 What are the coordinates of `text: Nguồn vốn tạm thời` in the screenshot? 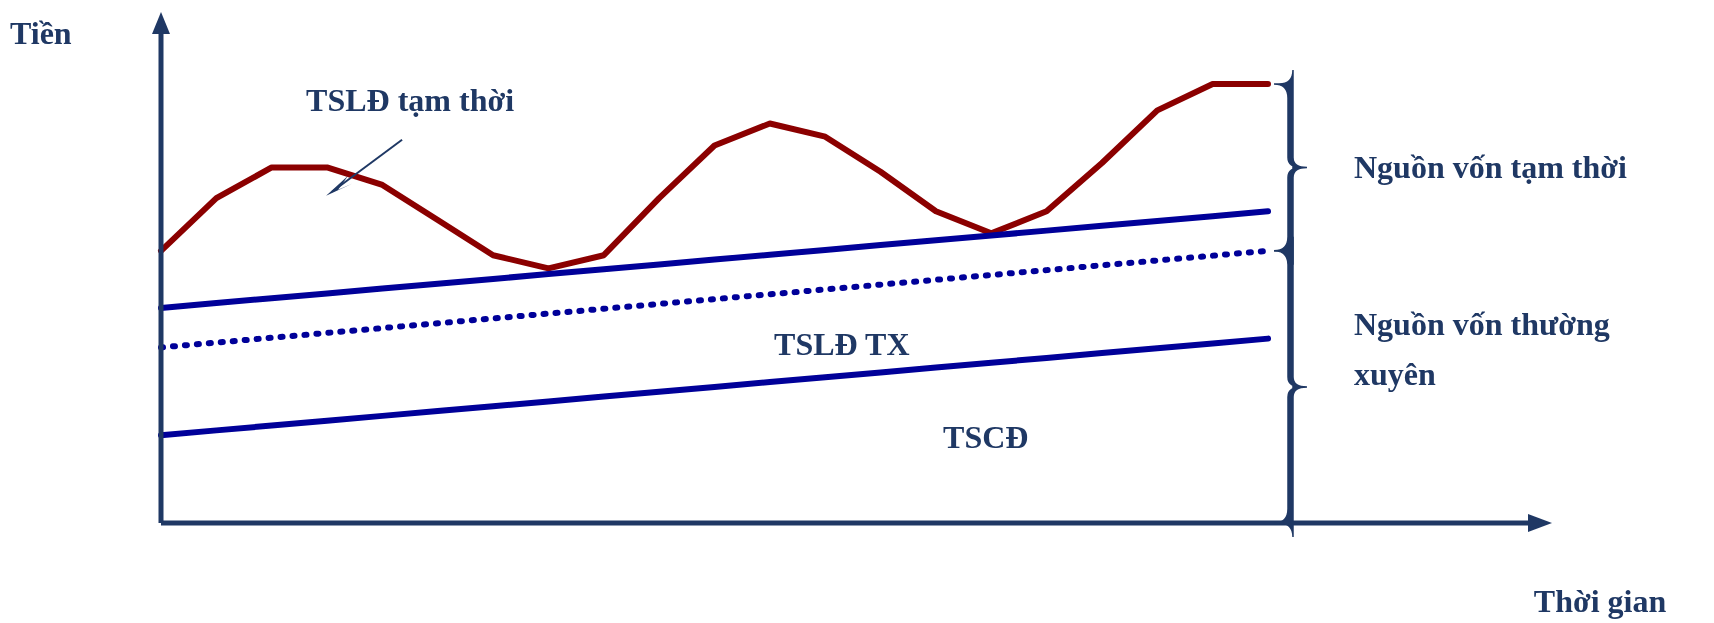 It's located at (1490, 167).